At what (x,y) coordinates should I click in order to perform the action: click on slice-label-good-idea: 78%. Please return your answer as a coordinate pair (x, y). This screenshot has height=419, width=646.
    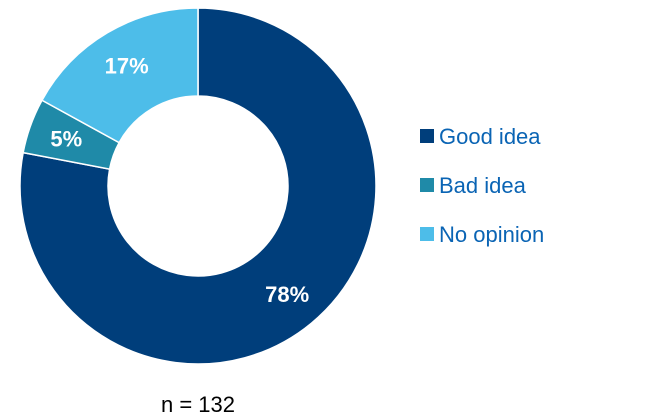
    Looking at the image, I should click on (287, 294).